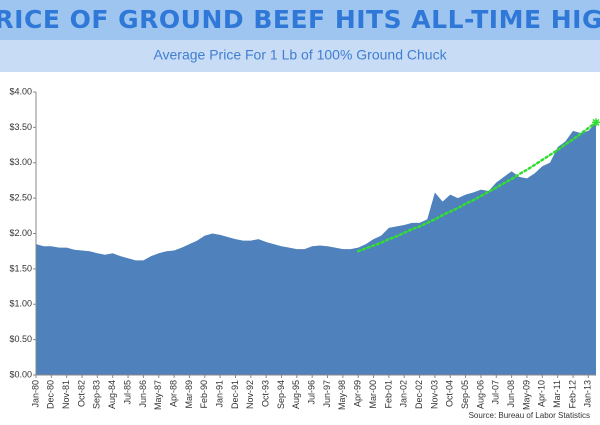  What do you see at coordinates (312, 392) in the screenshot?
I see `x-tick-label: Jul-96` at bounding box center [312, 392].